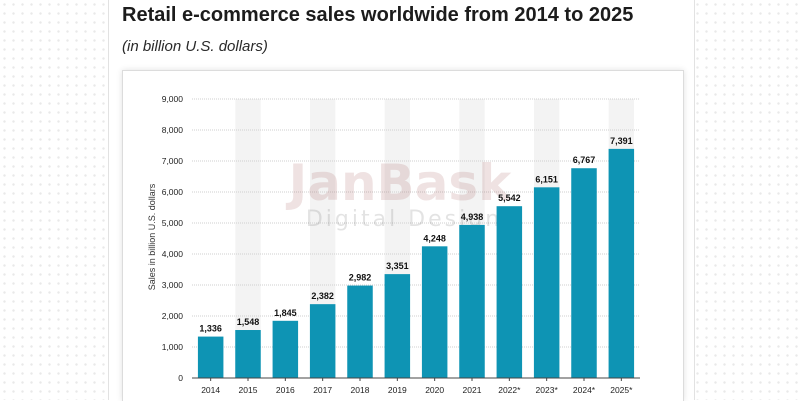  I want to click on x-tick-label: 2025*, so click(621, 390).